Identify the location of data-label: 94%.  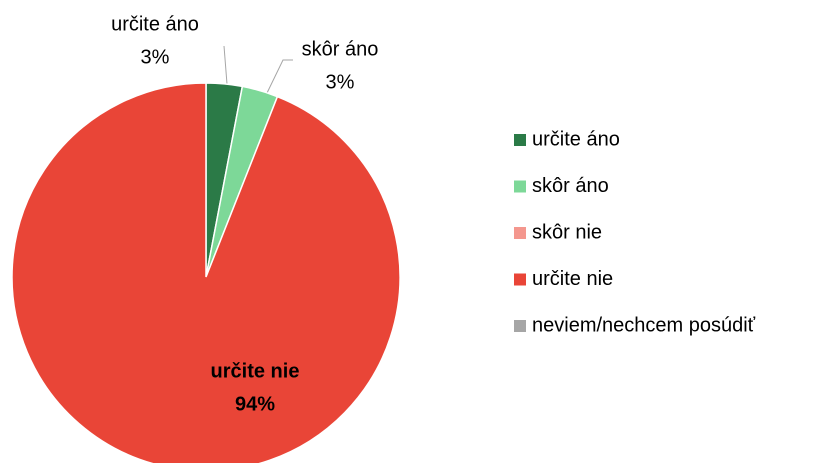
(255, 404).